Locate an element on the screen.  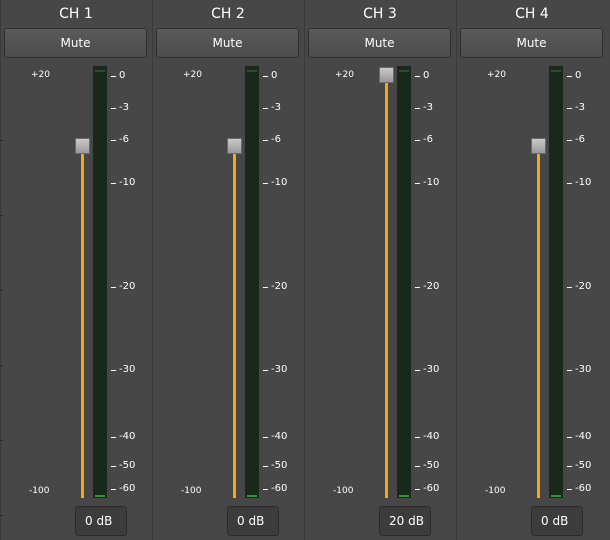
channel-title: CH 4 is located at coordinates (532, 14).